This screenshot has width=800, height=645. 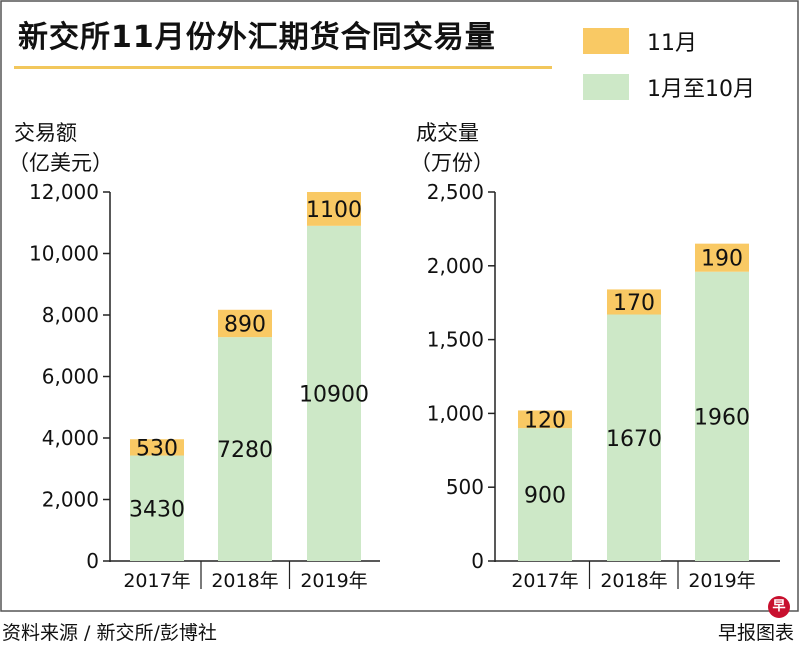 I want to click on left-label-november: 1100, so click(x=334, y=210).